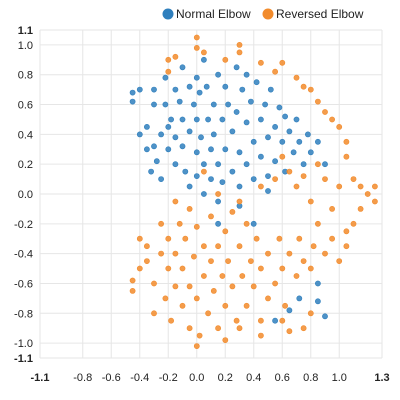 The height and width of the screenshot is (400, 400). I want to click on y-tick-label: 0.2, so click(25, 165).